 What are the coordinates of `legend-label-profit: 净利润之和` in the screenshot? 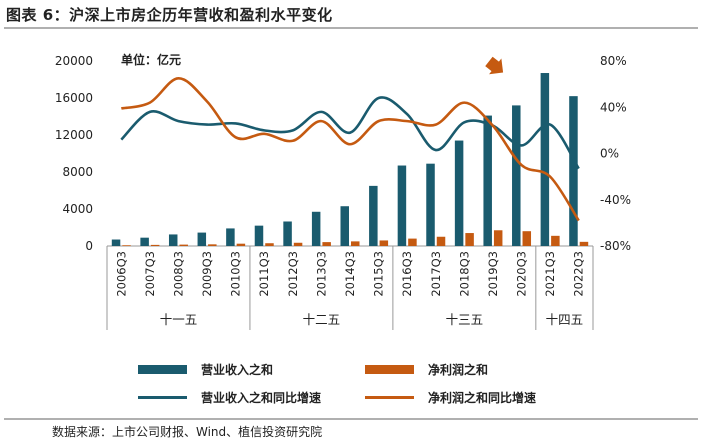 It's located at (458, 370).